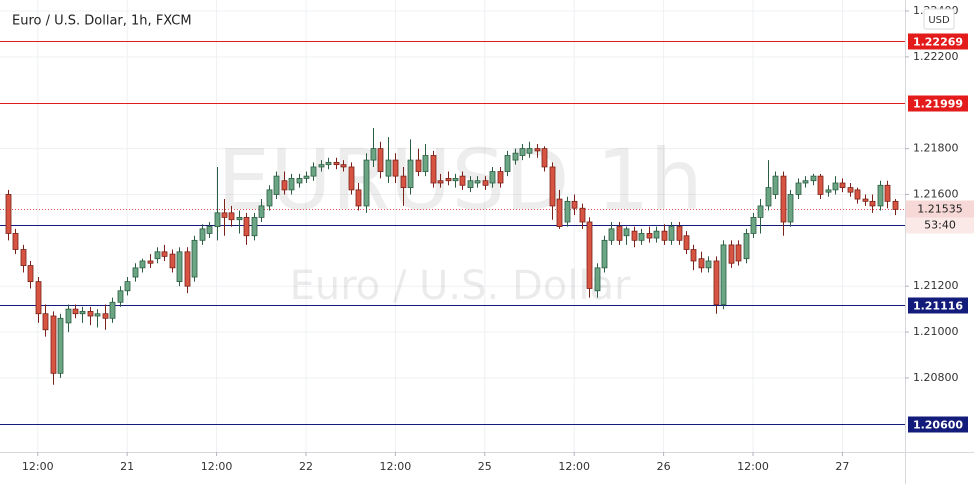 The image size is (974, 484). What do you see at coordinates (939, 19) in the screenshot?
I see `currency-box` at bounding box center [939, 19].